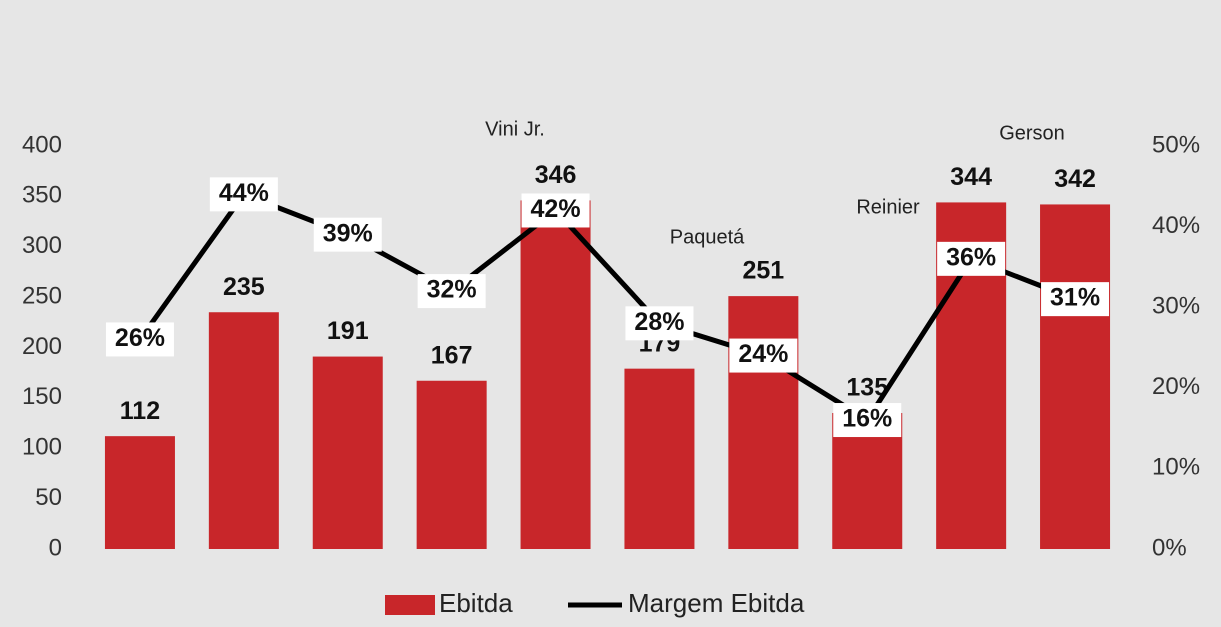 This screenshot has width=1221, height=627. Describe the element at coordinates (476, 603) in the screenshot. I see `legend-label: Ebitda` at that location.